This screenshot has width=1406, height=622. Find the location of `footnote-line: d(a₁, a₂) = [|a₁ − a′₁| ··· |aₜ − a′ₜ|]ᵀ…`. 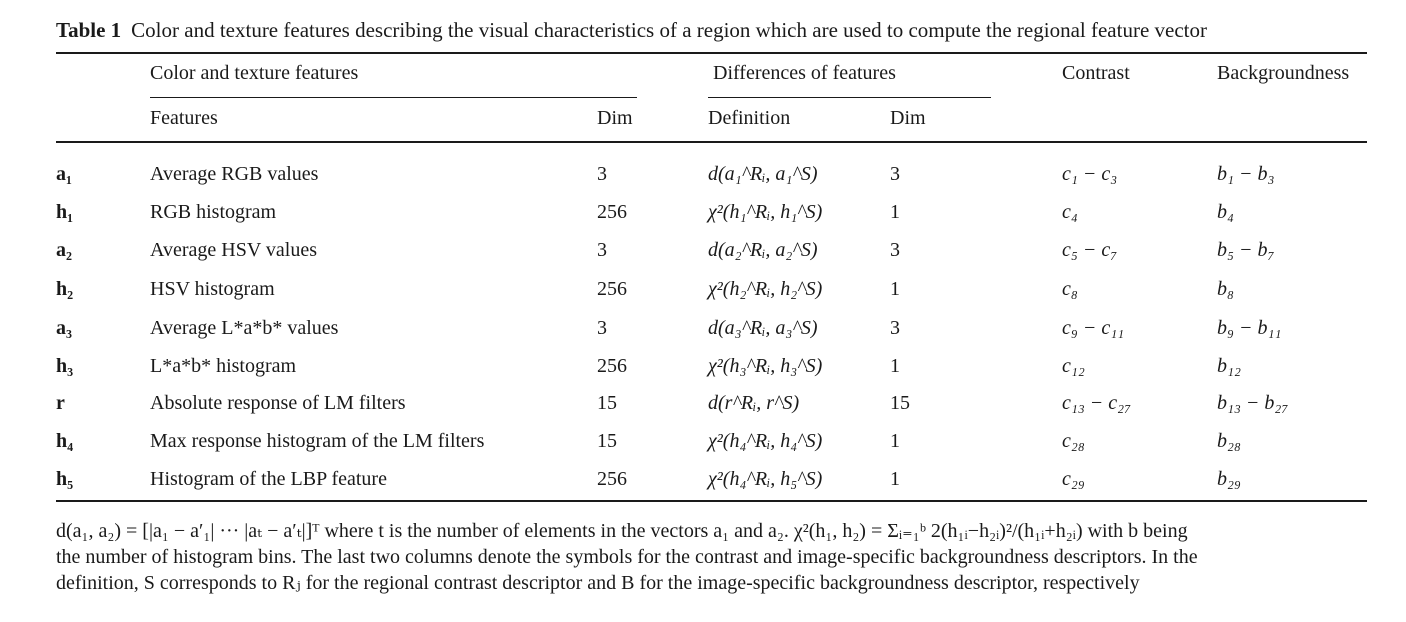

footnote-line: d(a₁, a₂) = [|a₁ − a′₁| ··· |aₜ − a′ₜ|]ᵀ… is located at coordinates (622, 531).